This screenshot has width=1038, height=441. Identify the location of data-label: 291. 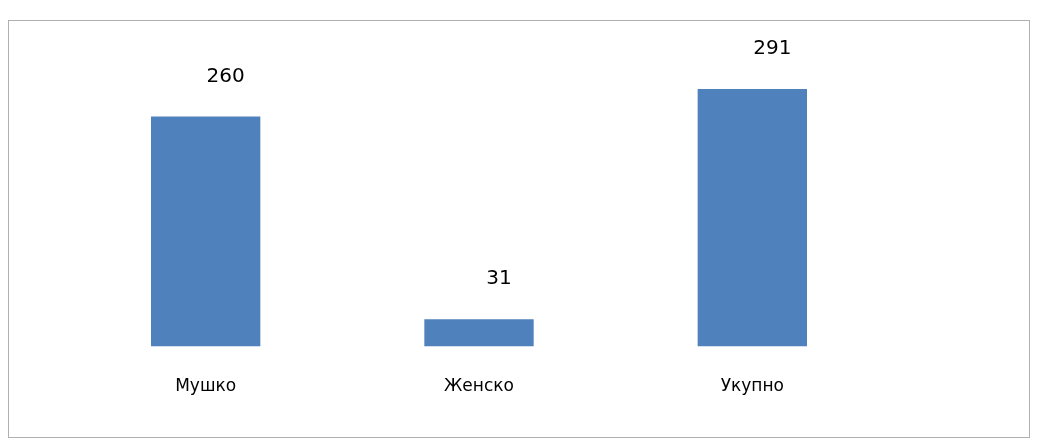
(772, 47).